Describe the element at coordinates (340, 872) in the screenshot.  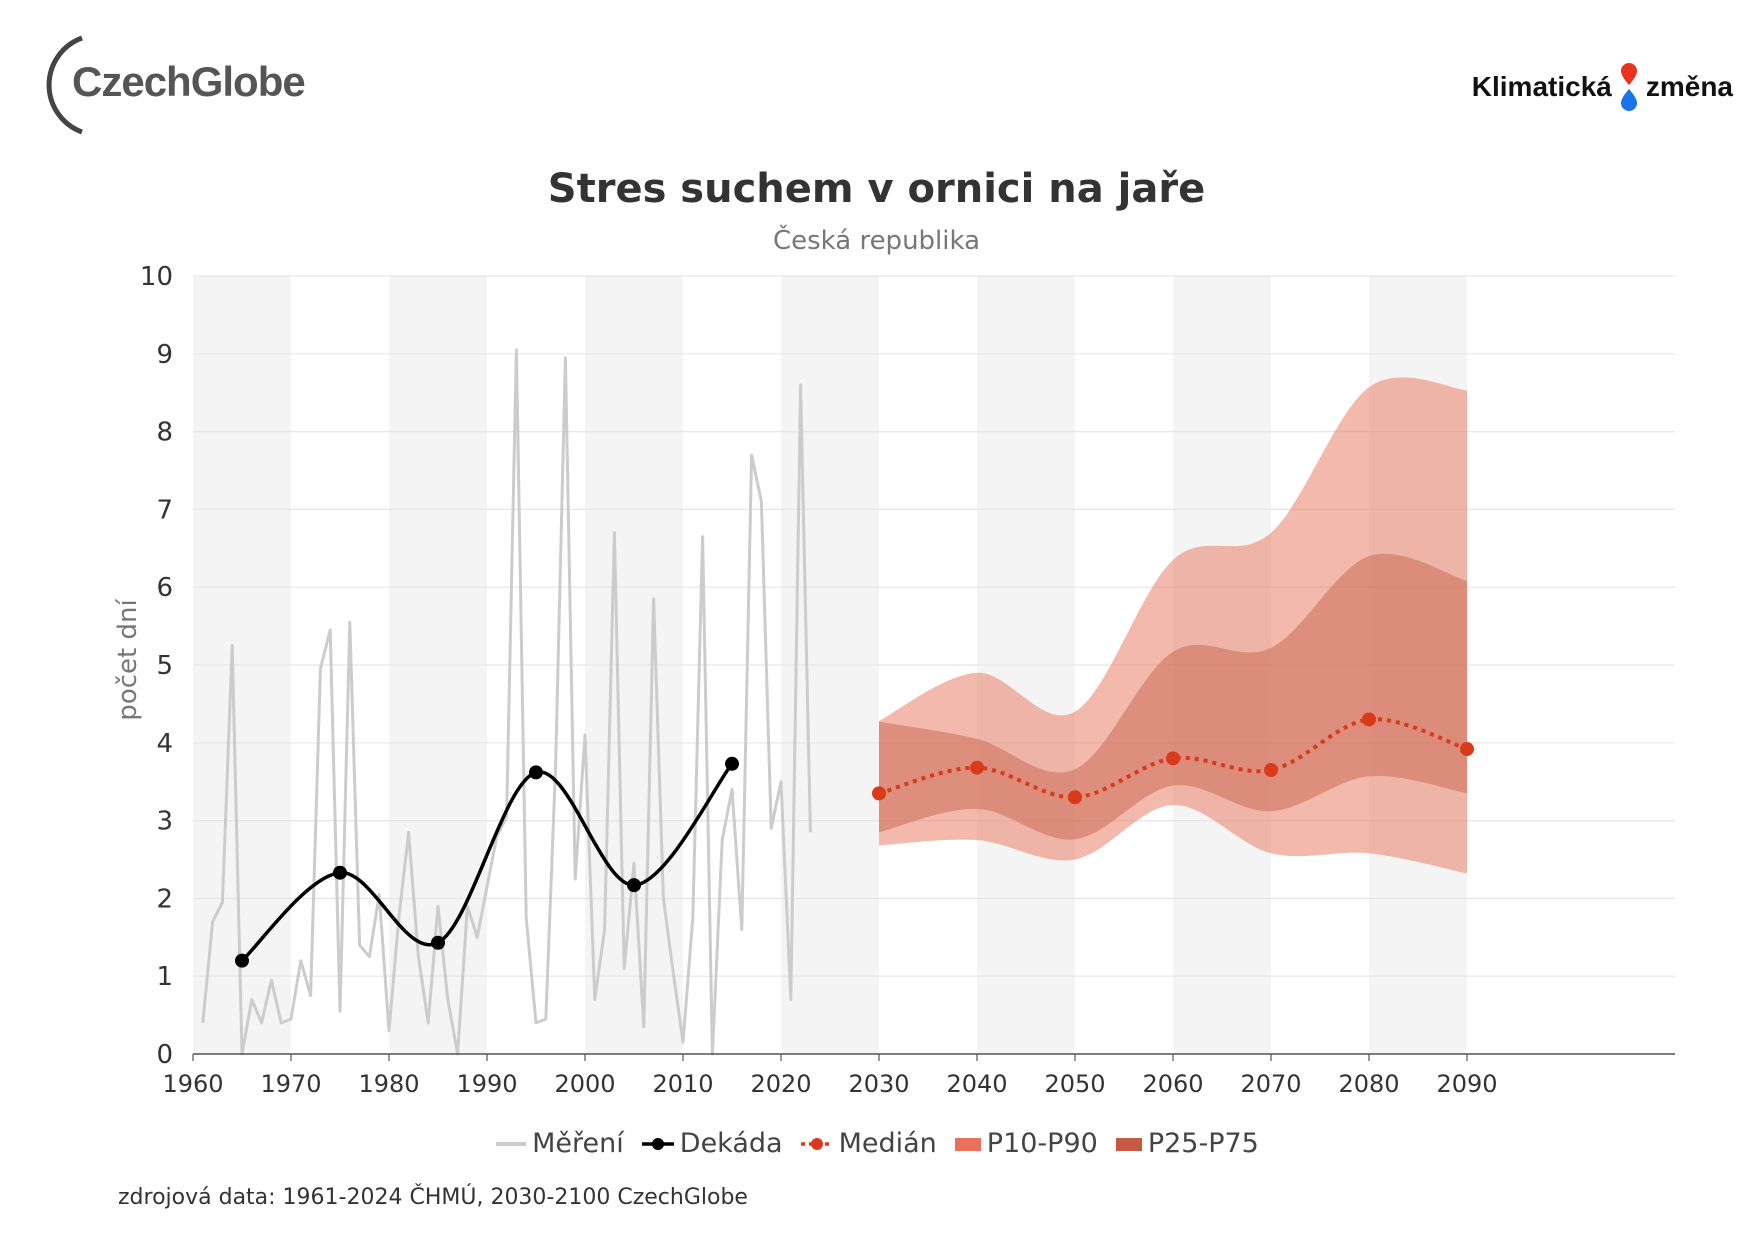
I see `decade-point-1975` at that location.